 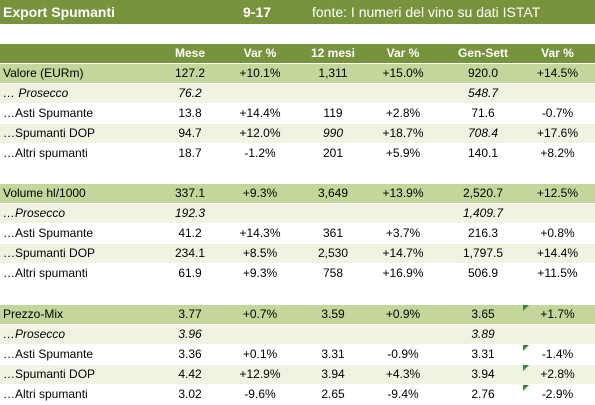 What do you see at coordinates (297, 334) in the screenshot?
I see `table-row-prosecco-prezzo: …Prosecco 3.96 3.89` at bounding box center [297, 334].